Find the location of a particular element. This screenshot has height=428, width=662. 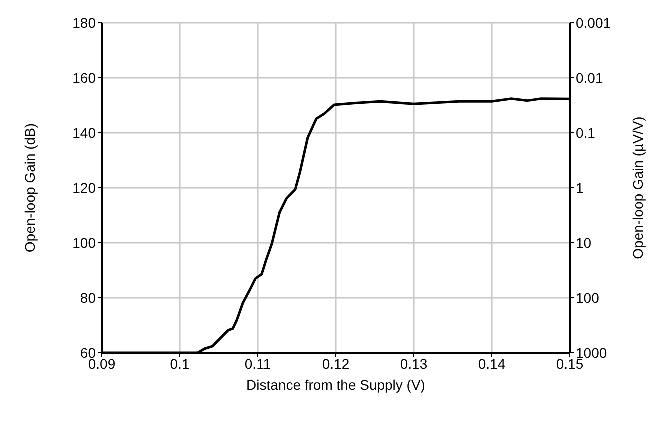

x-tick-label: 0.12 is located at coordinates (336, 364).